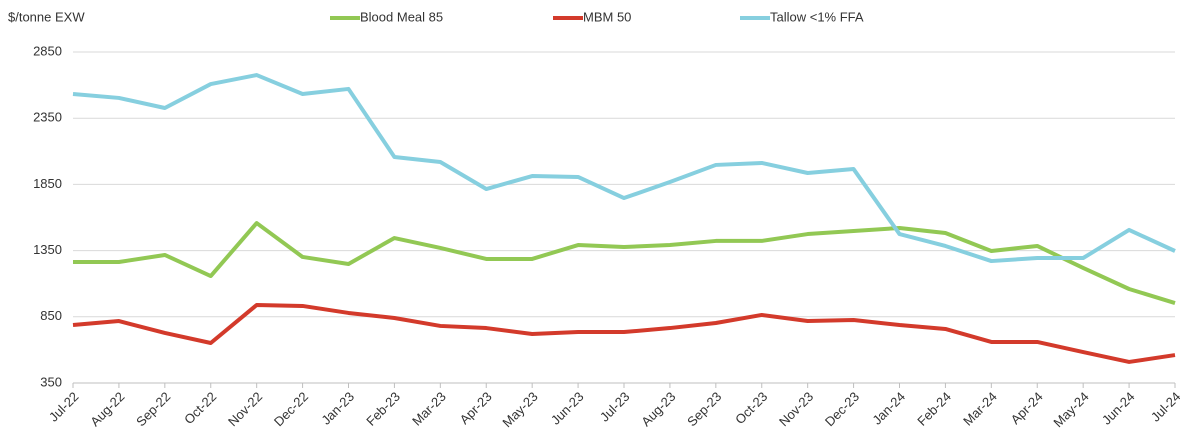  I want to click on x-tick-label: Mar-24, so click(980, 409).